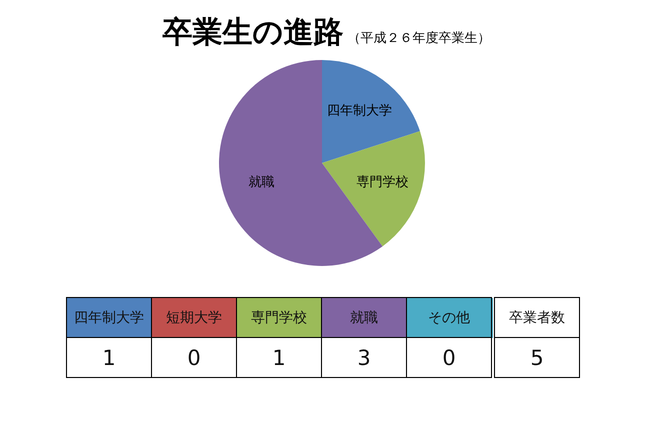 Image resolution: width=653 pixels, height=429 pixels. What do you see at coordinates (419, 38) in the screenshot?
I see `chart-subtitle: （平成２６年度卒業生）` at bounding box center [419, 38].